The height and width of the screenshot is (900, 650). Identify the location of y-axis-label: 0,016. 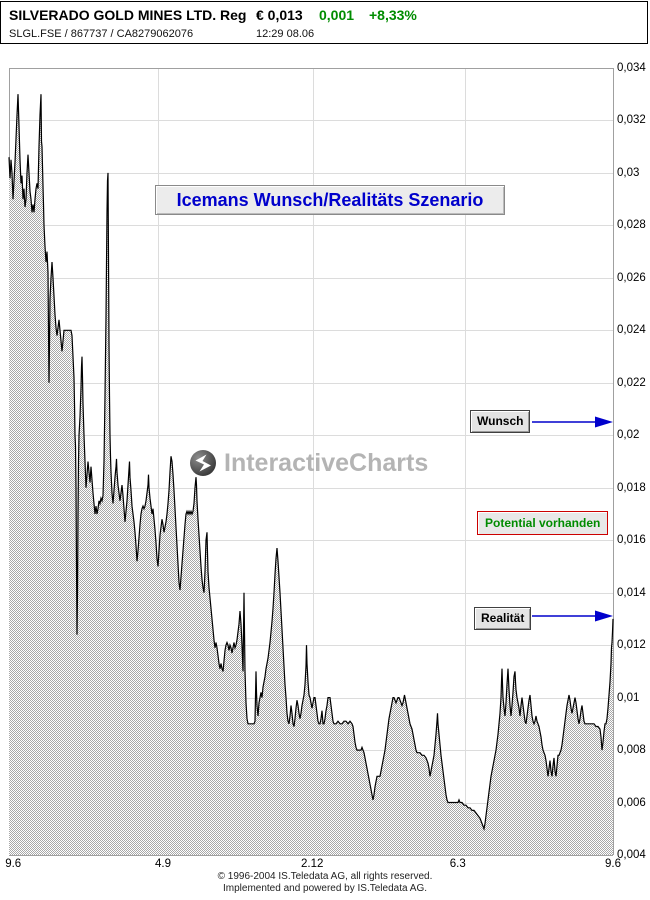
(631, 540).